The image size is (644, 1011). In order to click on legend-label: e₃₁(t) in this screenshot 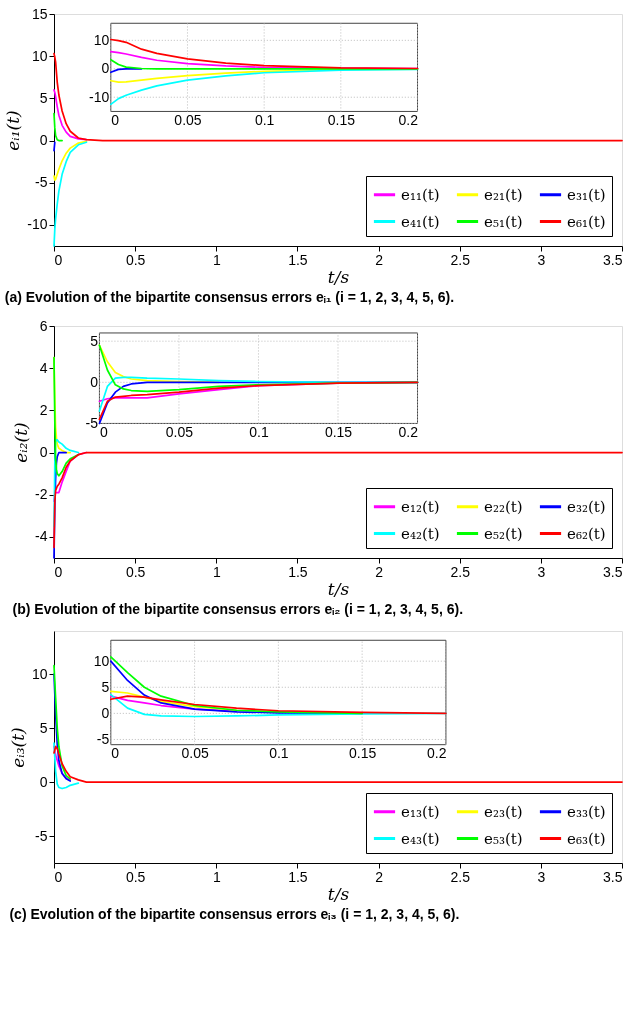, I will do `click(586, 194)`.